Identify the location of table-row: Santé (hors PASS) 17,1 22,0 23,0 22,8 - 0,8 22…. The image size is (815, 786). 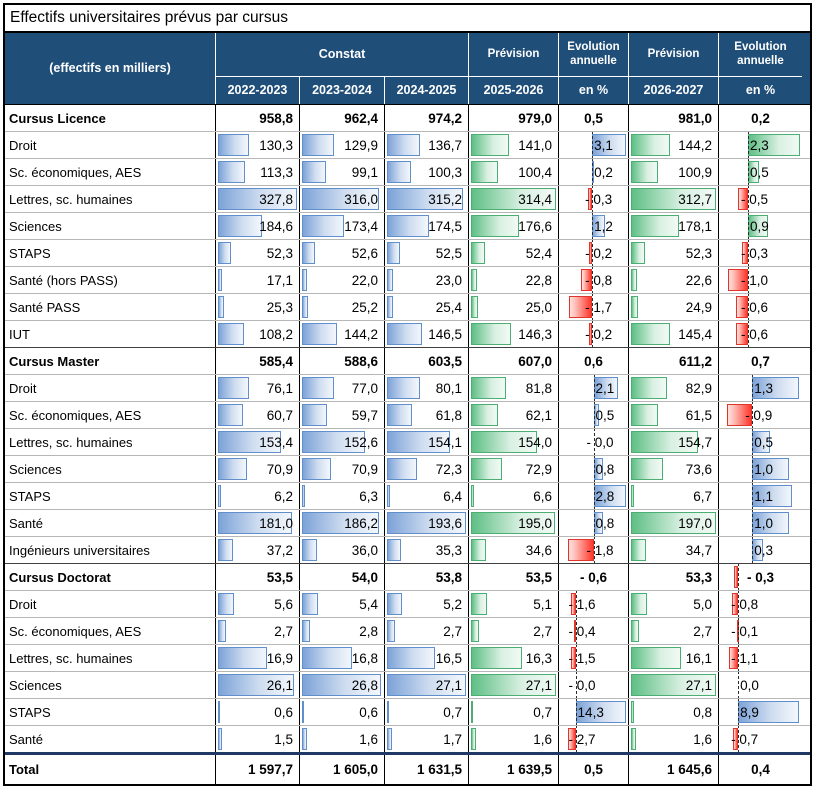
(407, 279).